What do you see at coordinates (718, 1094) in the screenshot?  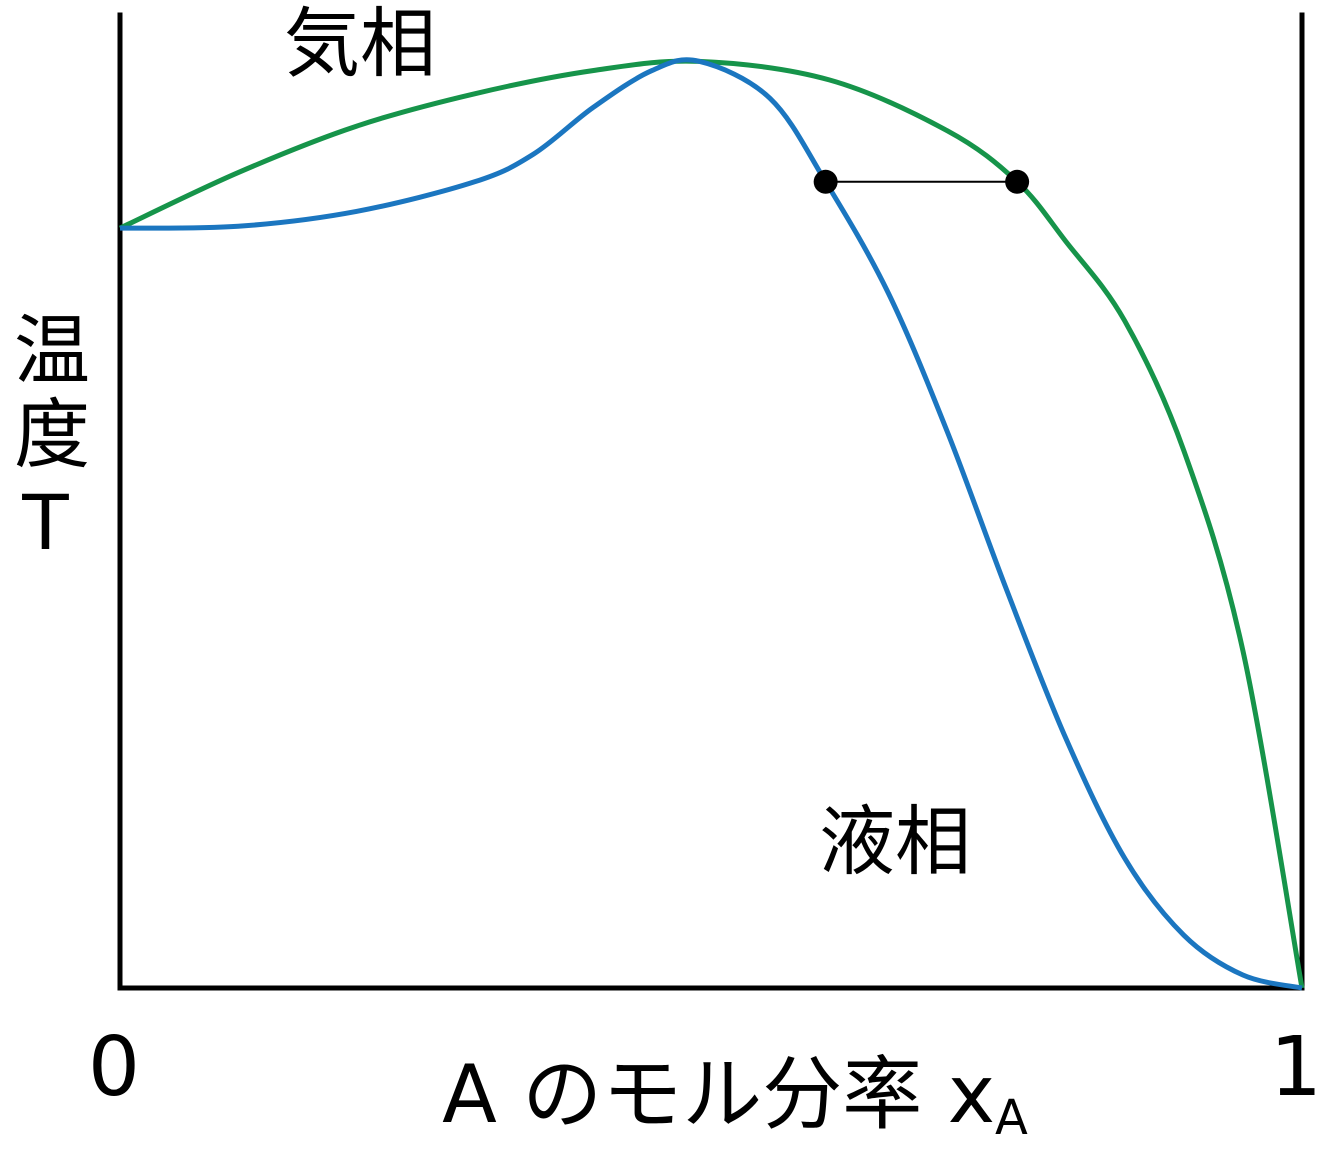 I see `x-label-main: A のモル分率 x` at bounding box center [718, 1094].